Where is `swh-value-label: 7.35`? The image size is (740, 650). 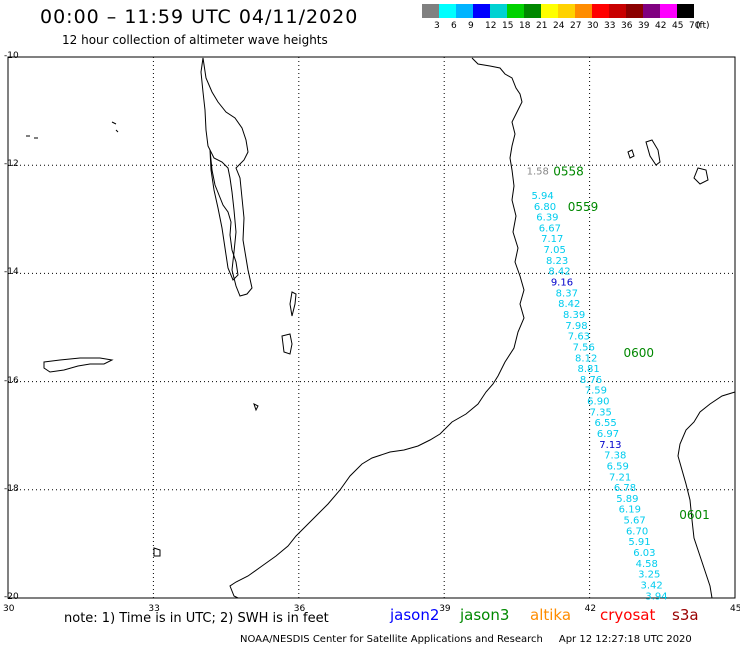 swh-value-label: 7.35 is located at coordinates (601, 412).